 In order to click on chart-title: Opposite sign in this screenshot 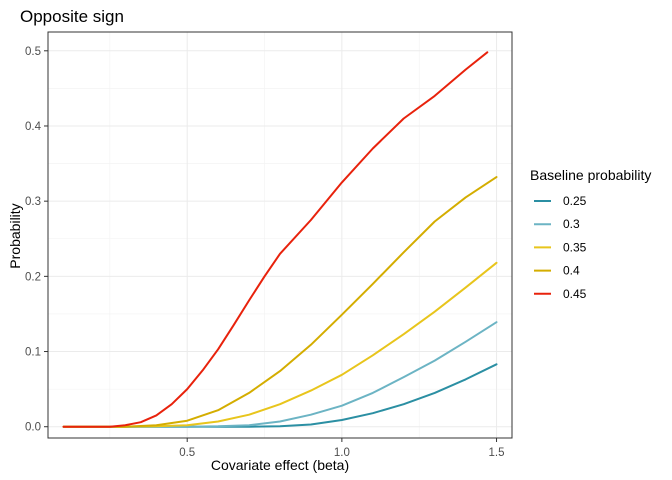, I will do `click(72, 16)`.